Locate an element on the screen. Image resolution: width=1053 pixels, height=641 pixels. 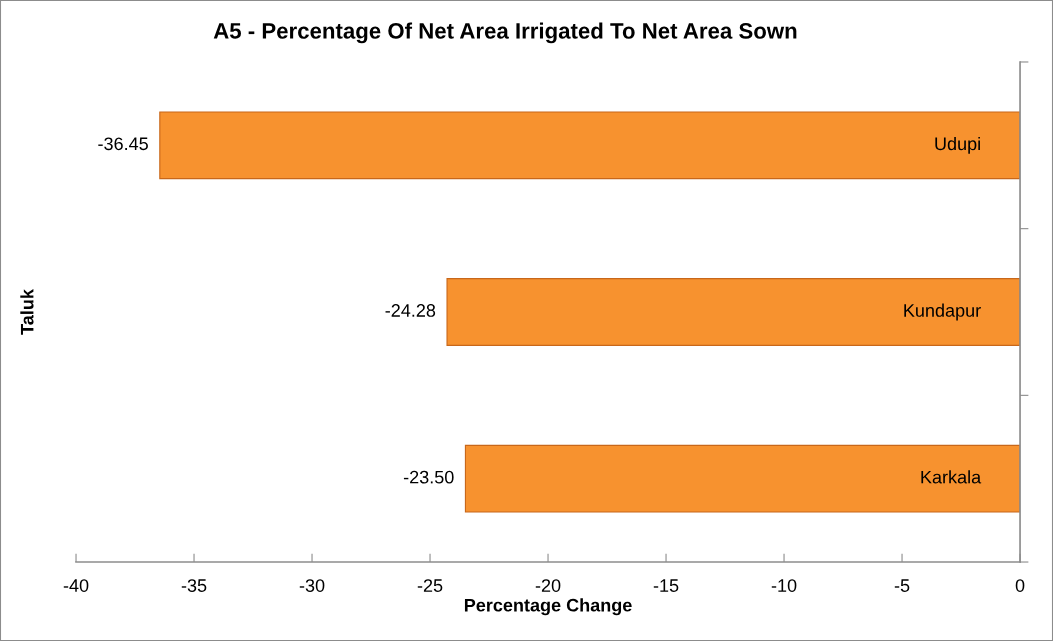
y-axis-title: Taluk is located at coordinates (27, 312).